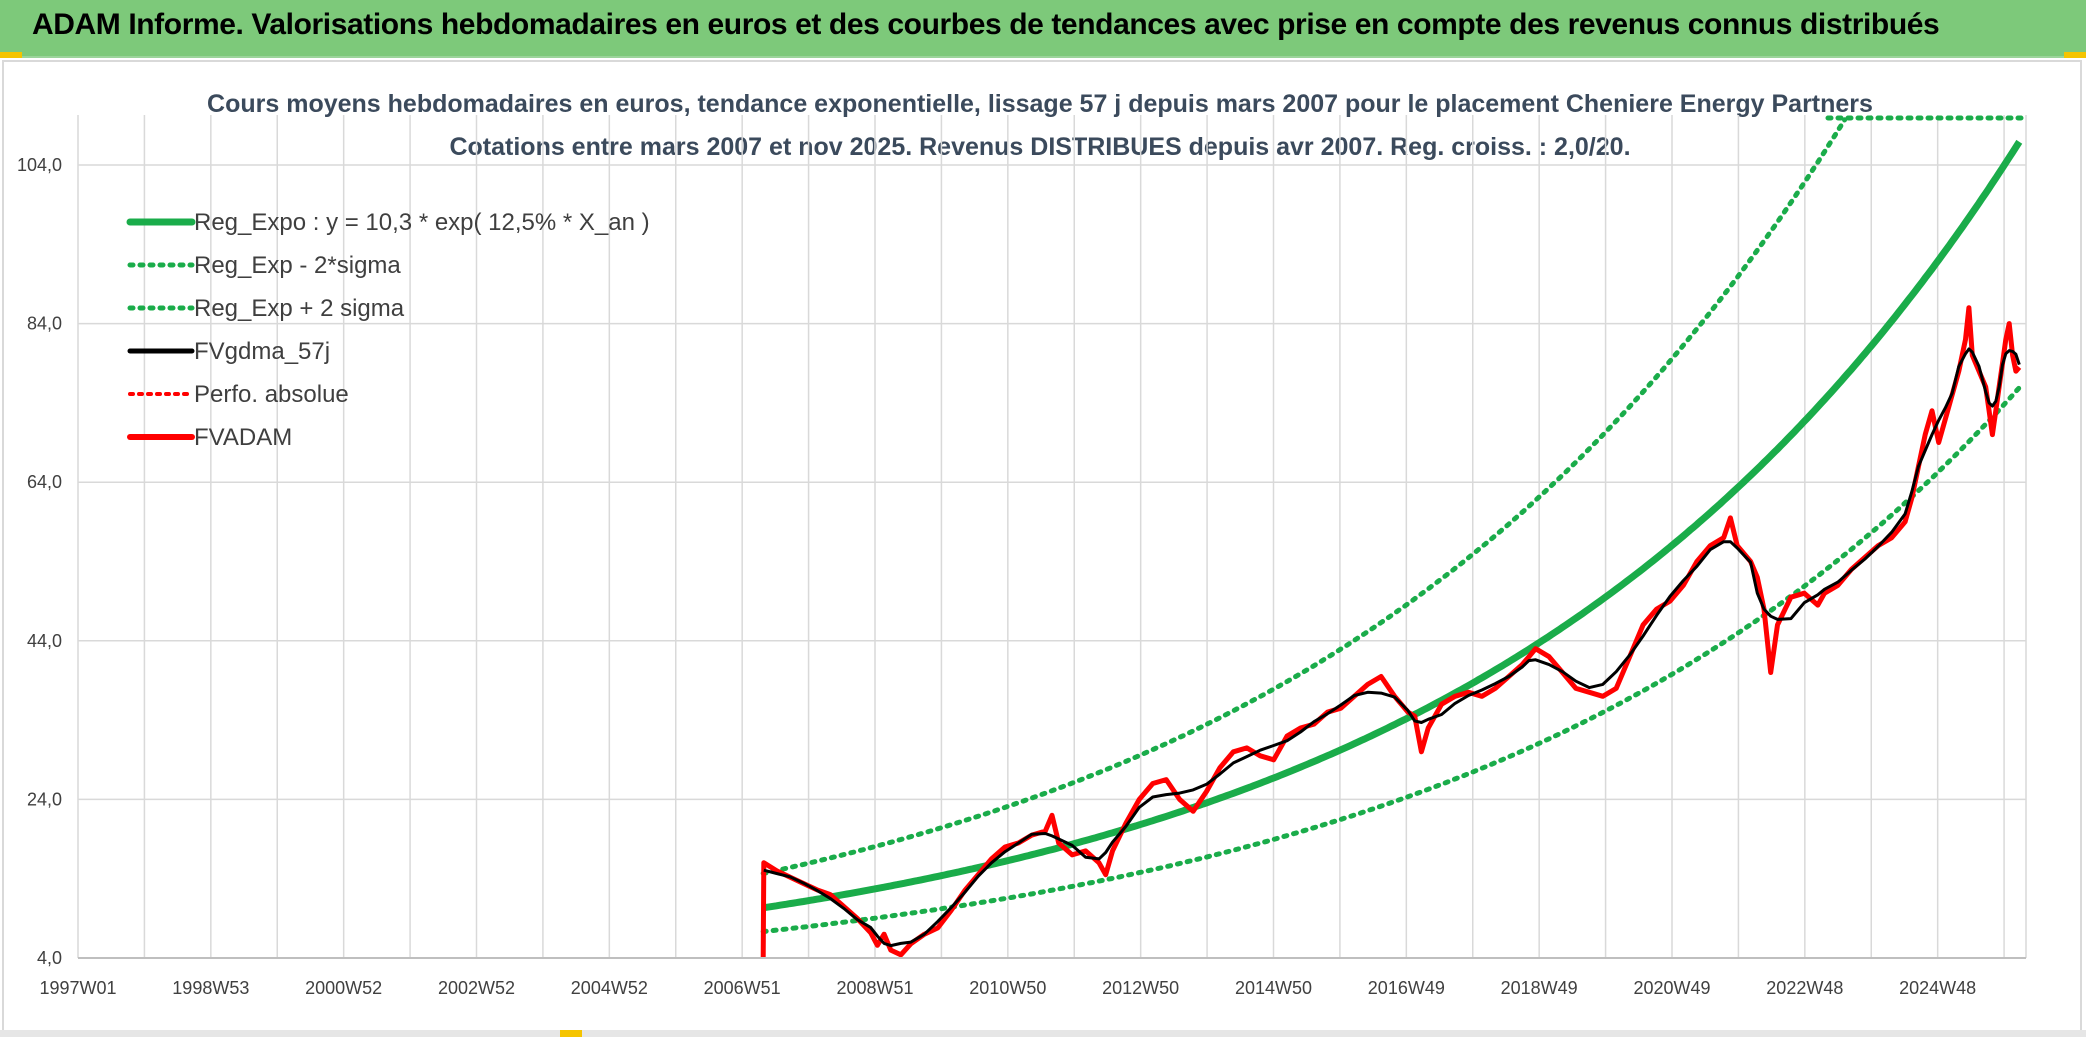 This screenshot has width=2086, height=1037. I want to click on y-tick-label: 44,0, so click(44, 641).